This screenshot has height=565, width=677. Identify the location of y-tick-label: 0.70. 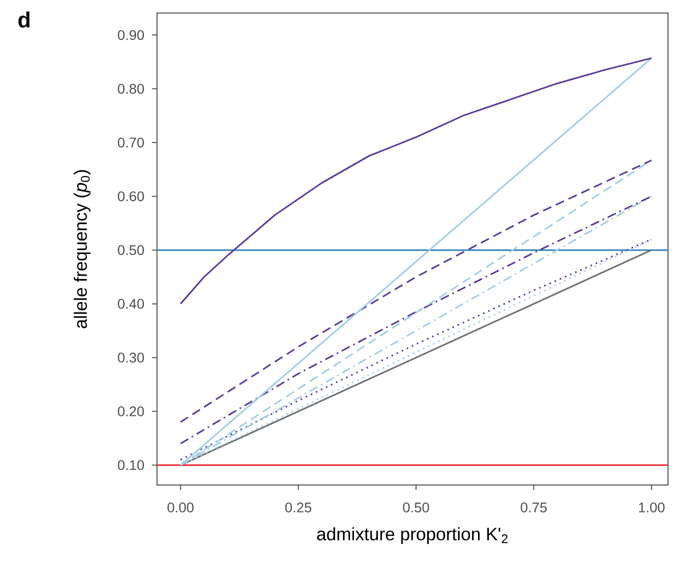
(131, 143).